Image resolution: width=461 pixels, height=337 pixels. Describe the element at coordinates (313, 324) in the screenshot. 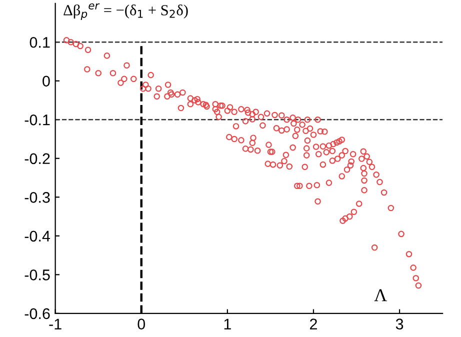

I see `x-tick-label: 2` at that location.